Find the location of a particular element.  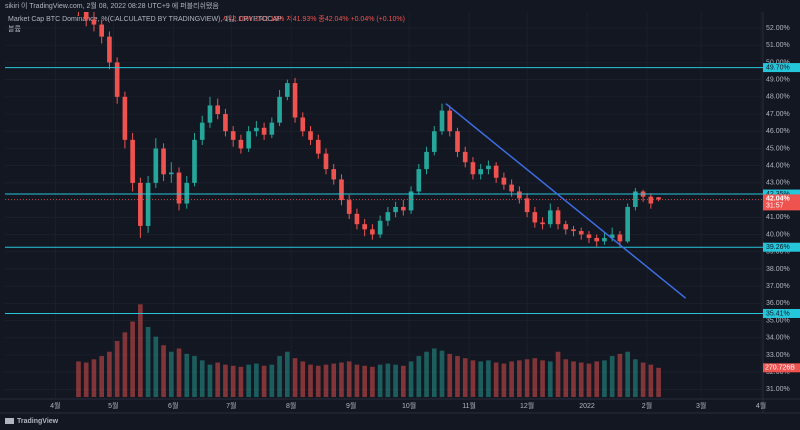

x-tick-label: 5월 is located at coordinates (113, 405).